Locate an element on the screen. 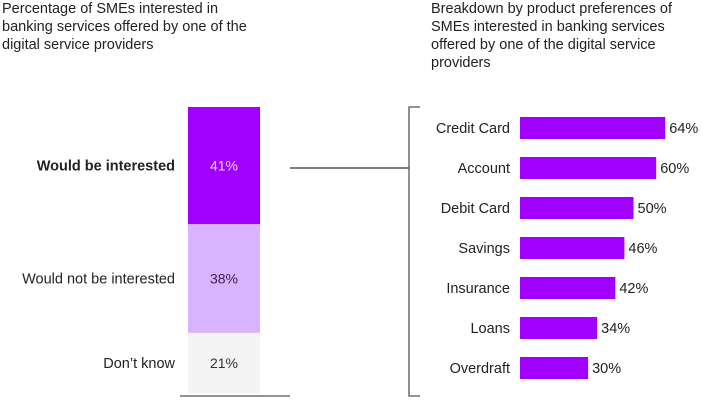 Image resolution: width=703 pixels, height=400 pixels. bar-category-label: Credit Card is located at coordinates (473, 129).